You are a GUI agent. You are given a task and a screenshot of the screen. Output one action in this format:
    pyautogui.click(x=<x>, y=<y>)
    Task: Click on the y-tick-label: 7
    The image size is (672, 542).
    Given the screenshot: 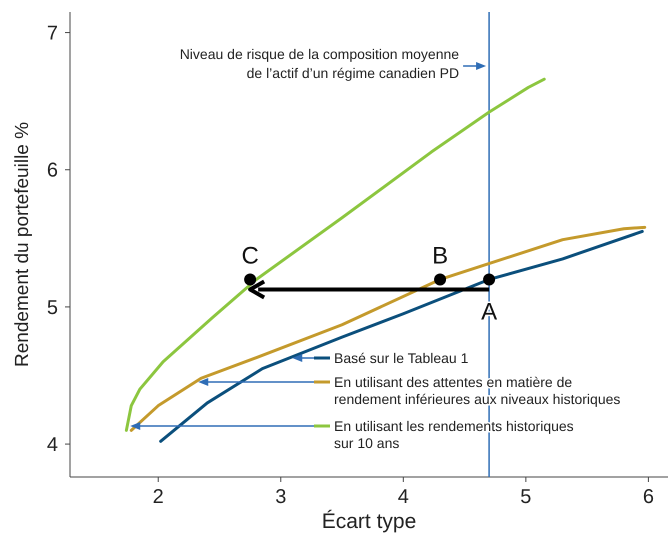 What is the action you would take?
    pyautogui.click(x=52, y=33)
    